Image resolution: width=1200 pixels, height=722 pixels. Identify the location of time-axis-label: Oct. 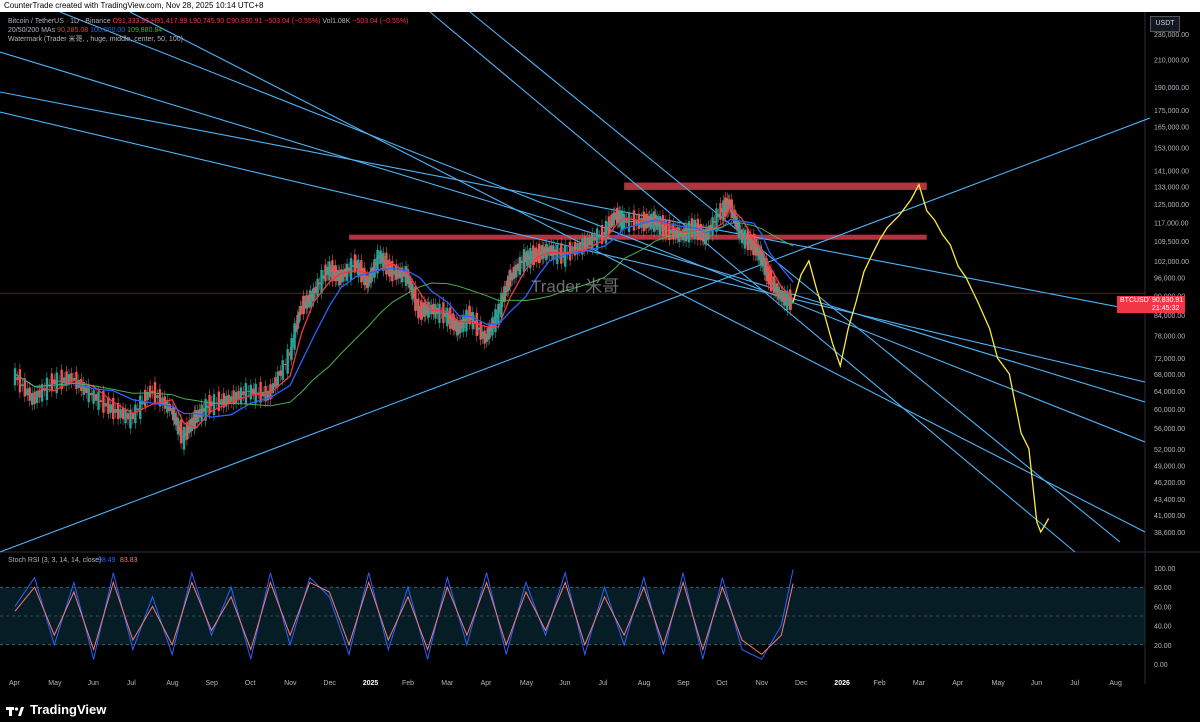
(721, 683).